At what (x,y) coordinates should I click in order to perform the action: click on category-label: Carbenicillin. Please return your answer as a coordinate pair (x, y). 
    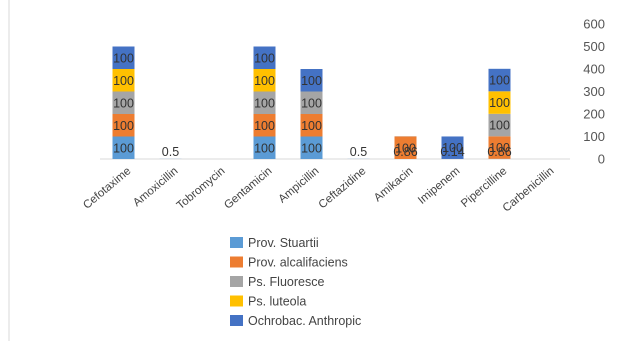
    Looking at the image, I should click on (529, 189).